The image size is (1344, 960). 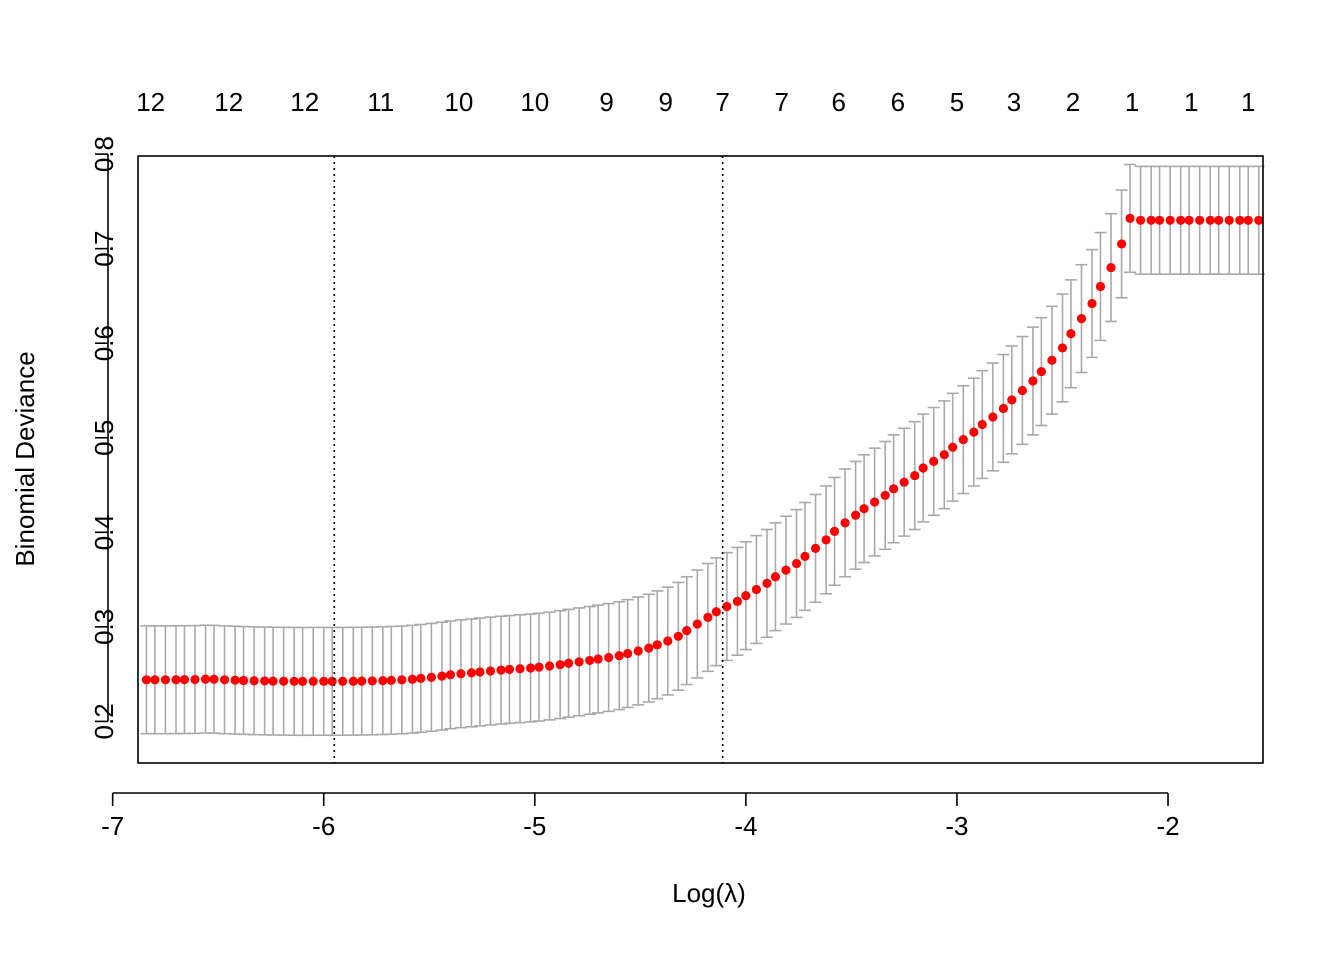 I want to click on top-axis-labels: 12 12 12 11 10 10 9 9 7 7 6 6 5 3 2 1 1 1, so click(x=695, y=102).